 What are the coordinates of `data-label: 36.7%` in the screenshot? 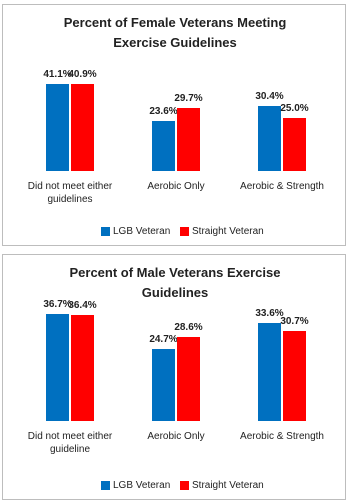 It's located at (57, 304).